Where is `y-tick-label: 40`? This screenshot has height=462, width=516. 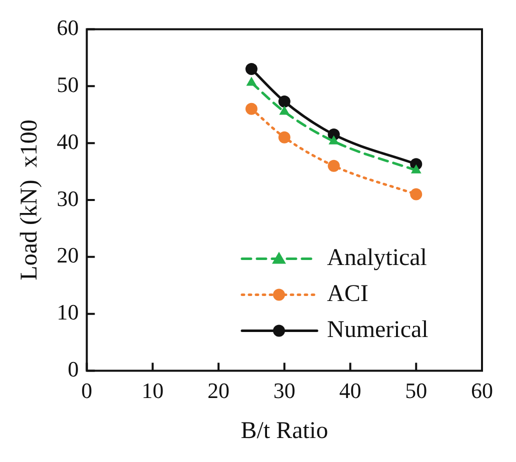 y-tick-label: 40 is located at coordinates (67, 141).